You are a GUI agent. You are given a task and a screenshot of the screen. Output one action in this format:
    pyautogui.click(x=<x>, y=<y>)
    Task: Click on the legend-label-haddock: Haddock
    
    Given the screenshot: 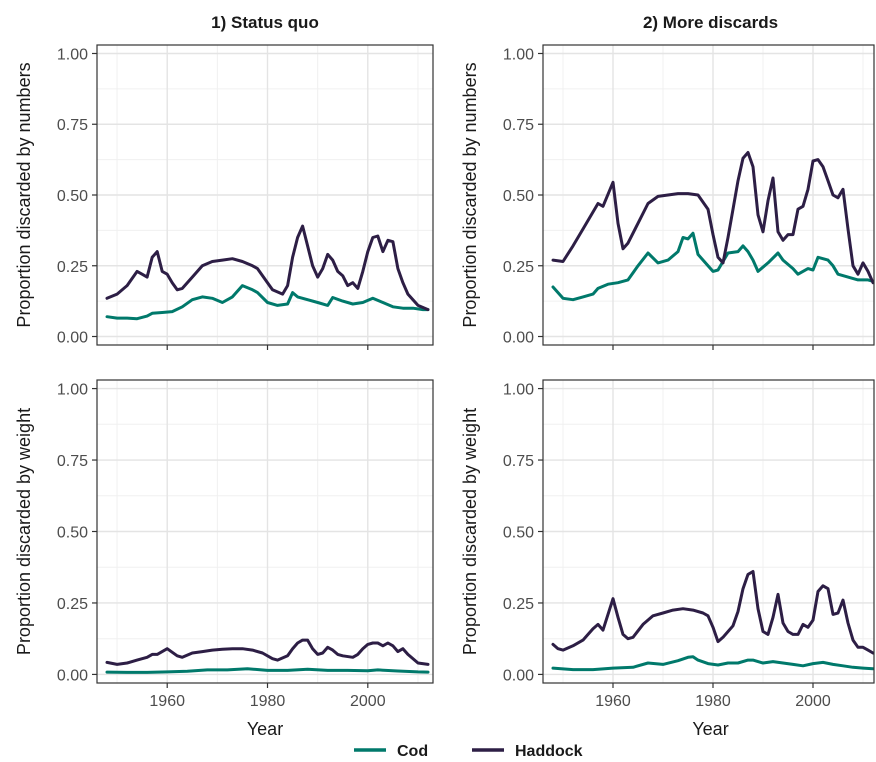 What is the action you would take?
    pyautogui.click(x=549, y=751)
    